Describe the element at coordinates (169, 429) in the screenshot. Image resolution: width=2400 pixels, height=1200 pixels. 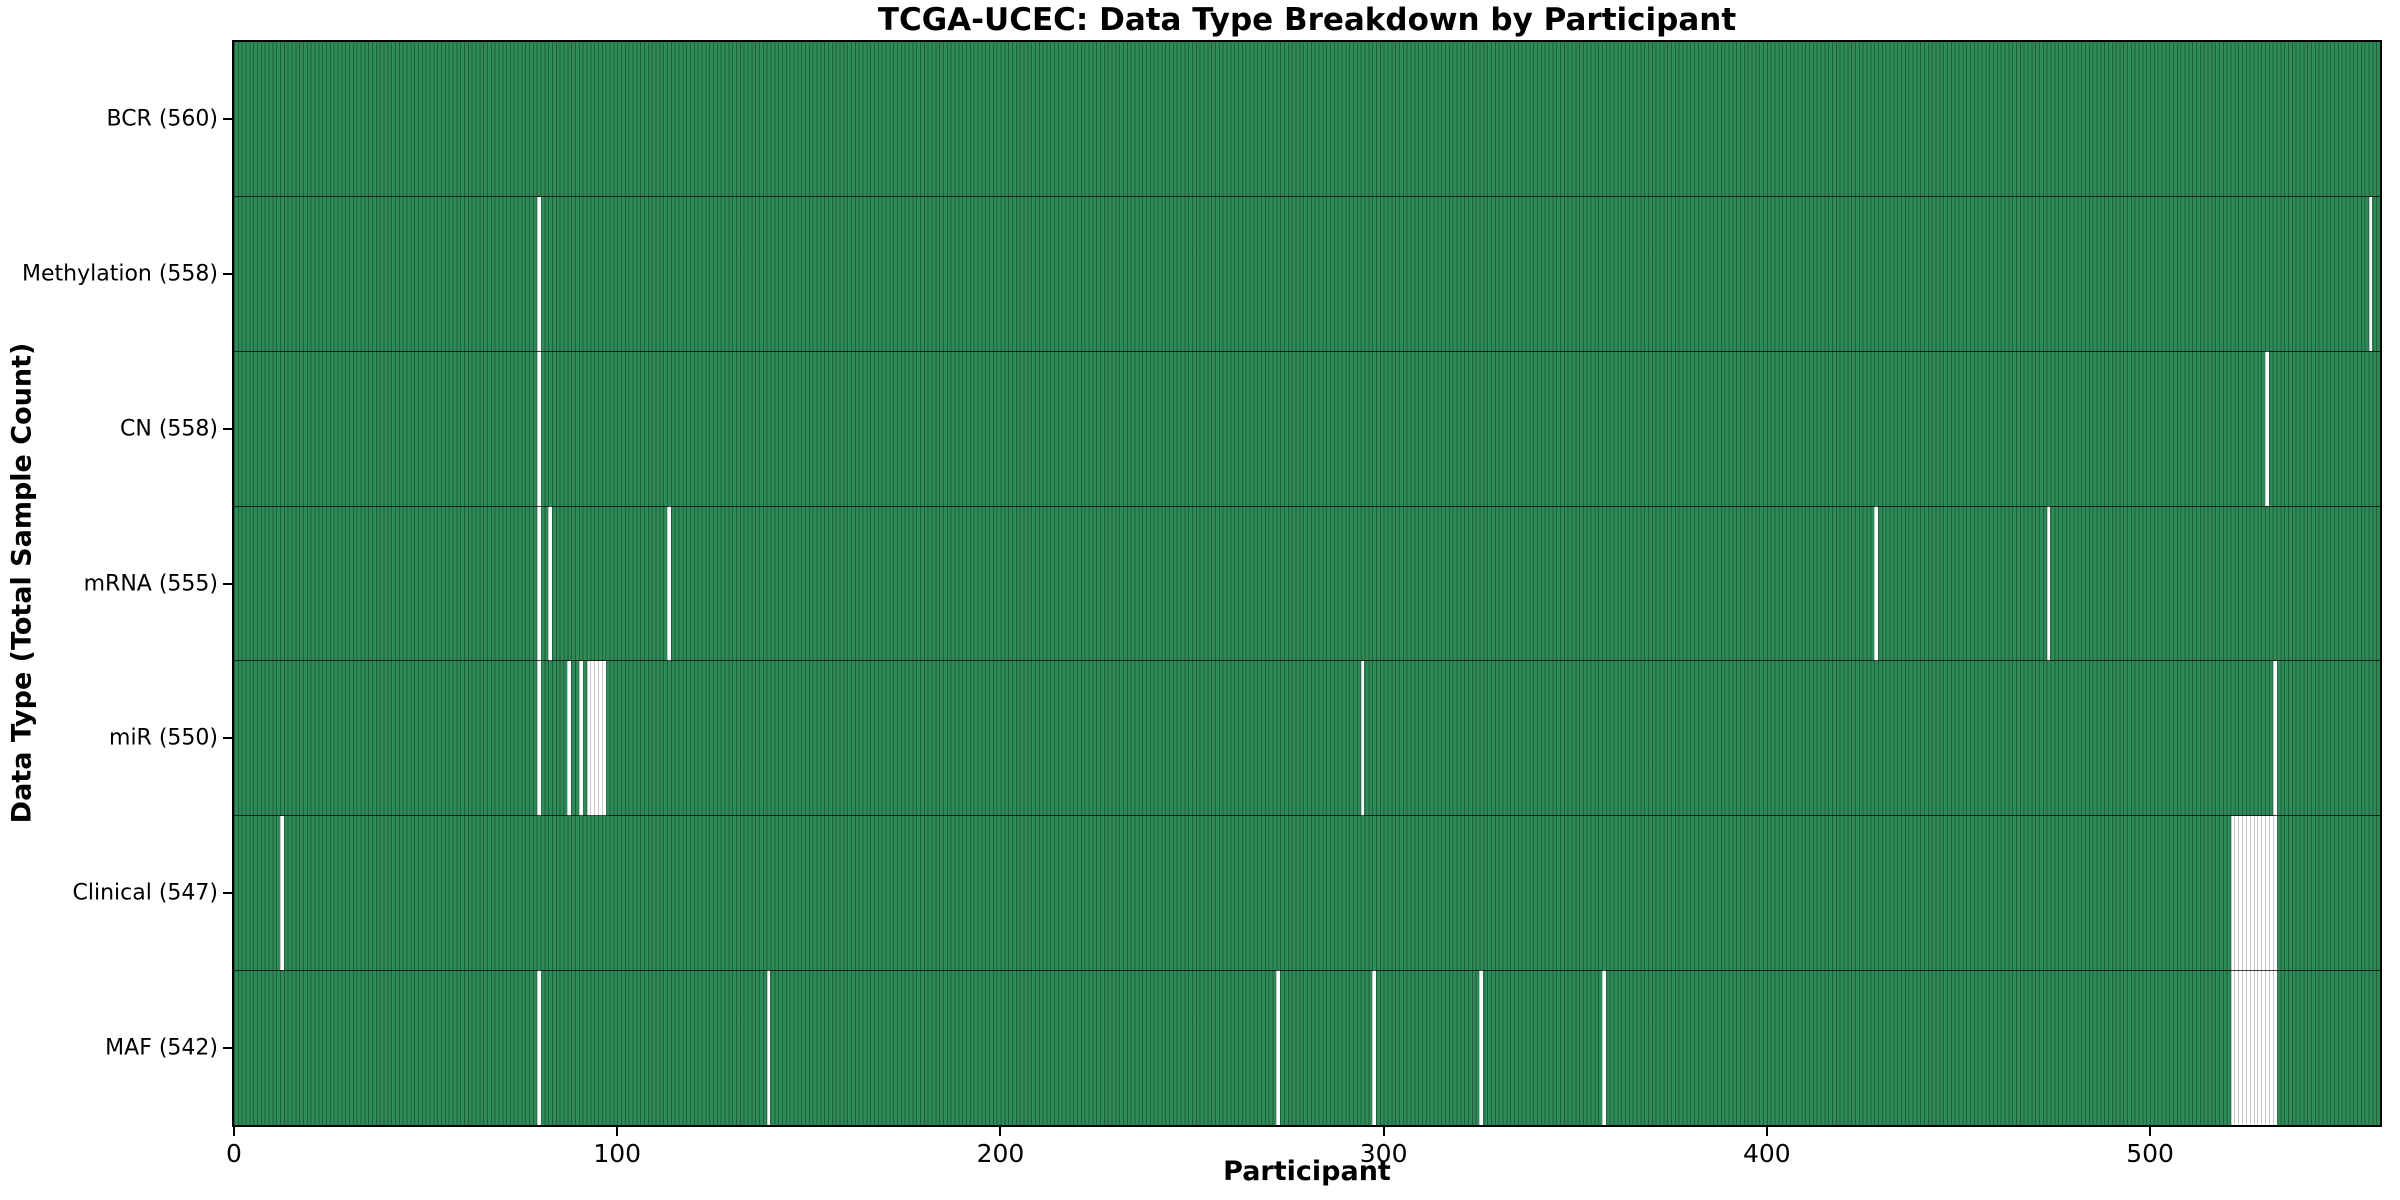
I see `y-tick-label: CN (558)` at that location.